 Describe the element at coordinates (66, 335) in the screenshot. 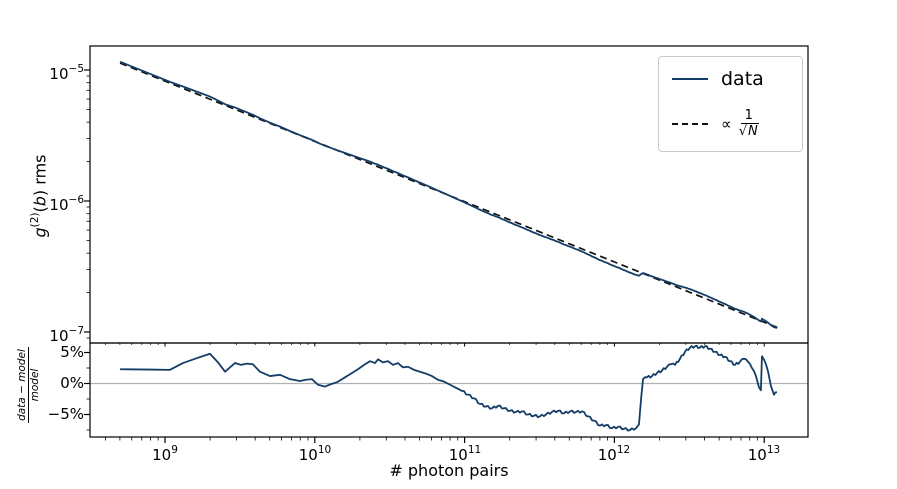

I see `ytick-1e-7: 10⁻⁷` at that location.